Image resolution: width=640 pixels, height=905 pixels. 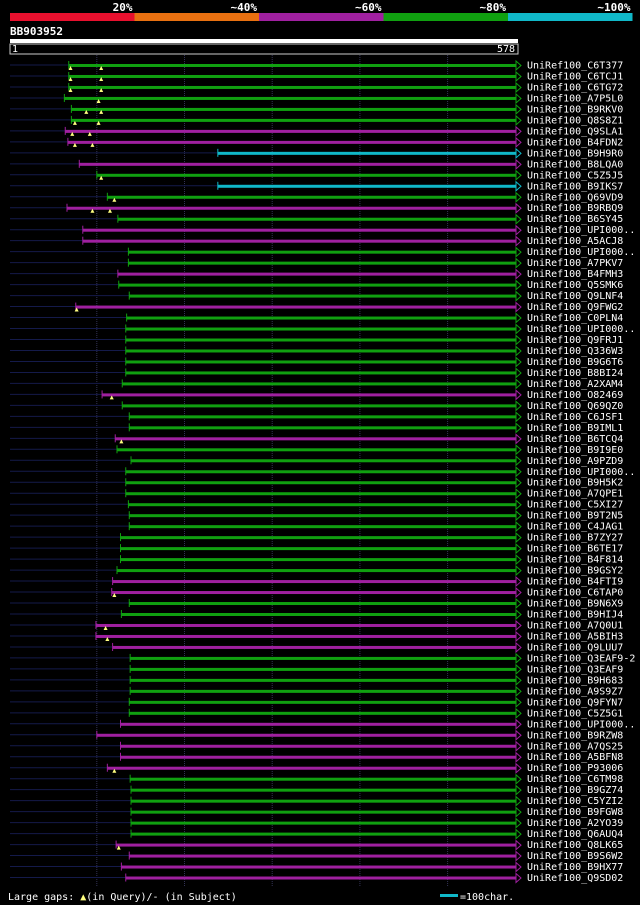 What do you see at coordinates (316, 856) in the screenshot?
I see `hit-row: UniRef100_B9S6W2` at bounding box center [316, 856].